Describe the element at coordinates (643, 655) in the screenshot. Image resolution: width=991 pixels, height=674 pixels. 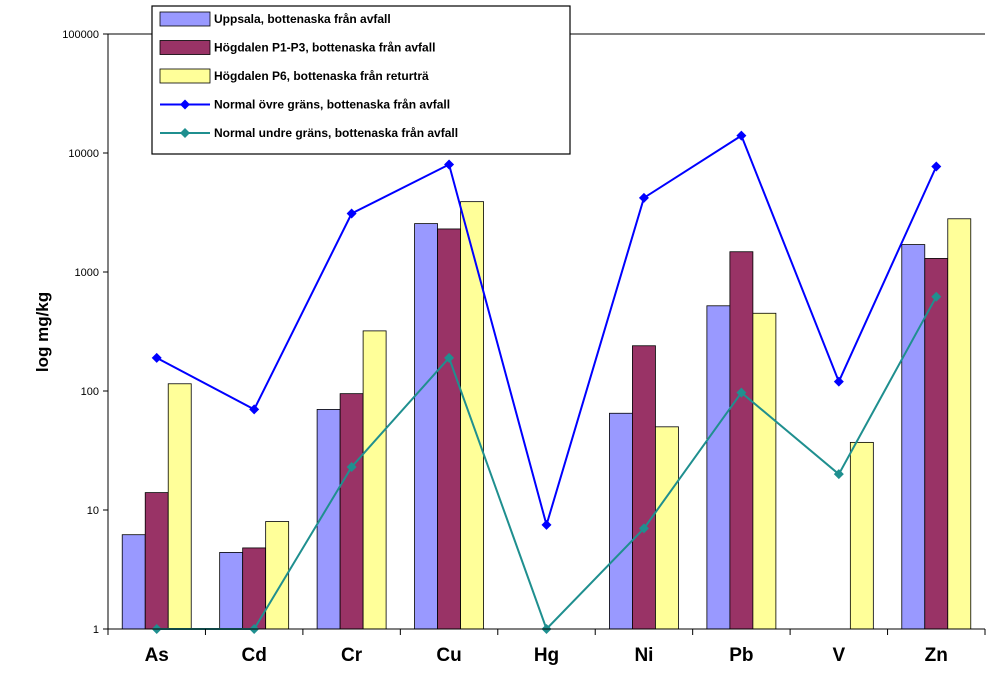
I see `x-tick-label: Ni` at that location.